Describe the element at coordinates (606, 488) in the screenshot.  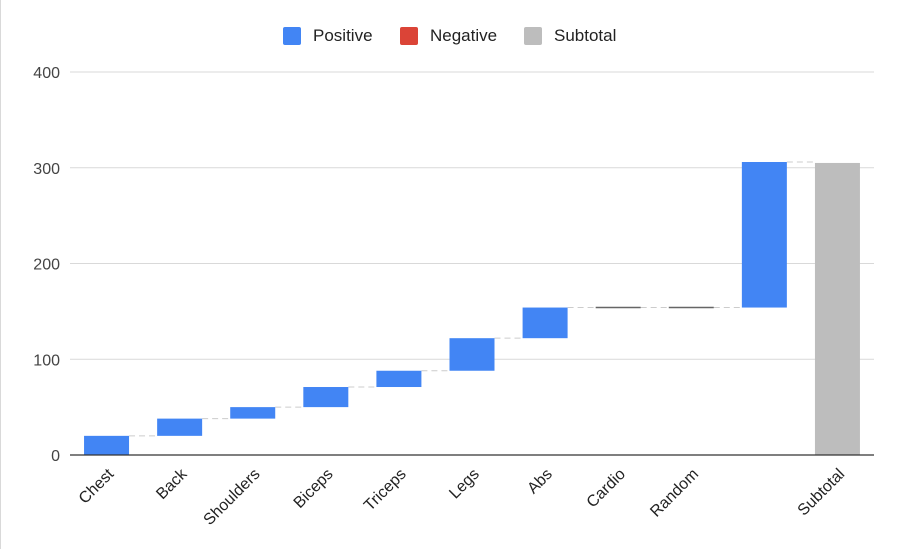
I see `x-label-cardio: Cardio` at that location.